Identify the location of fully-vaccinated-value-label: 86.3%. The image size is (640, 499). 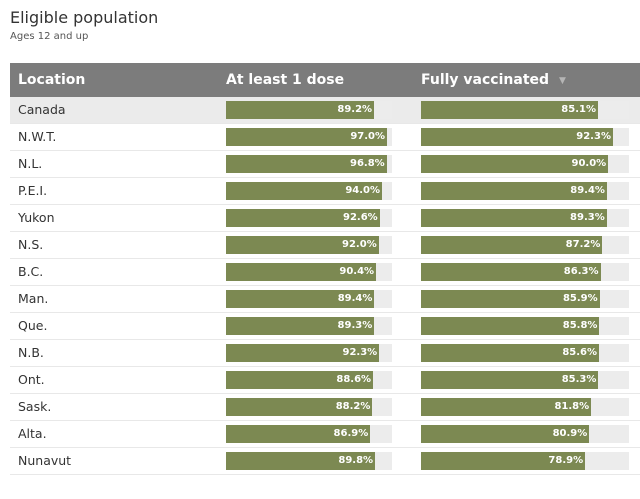
(581, 271).